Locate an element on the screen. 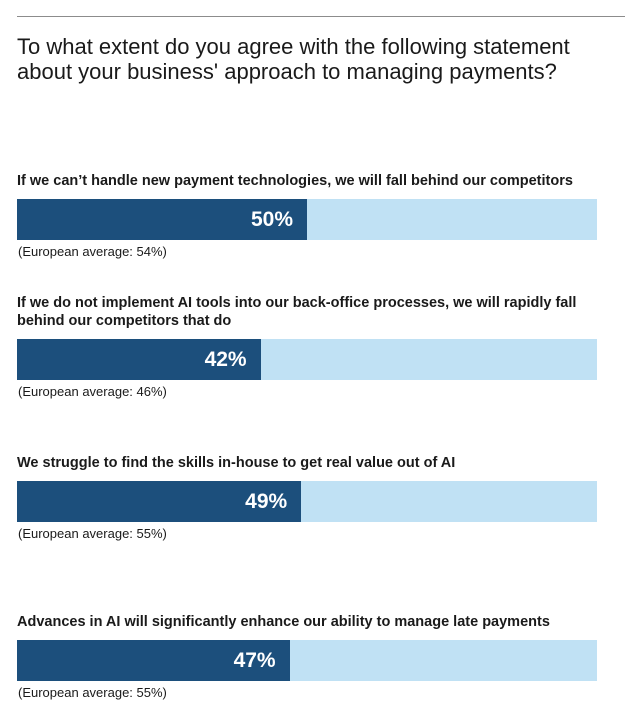 This screenshot has height=723, width=628. european-average-note-3: (European average: 55%) is located at coordinates (92, 533).